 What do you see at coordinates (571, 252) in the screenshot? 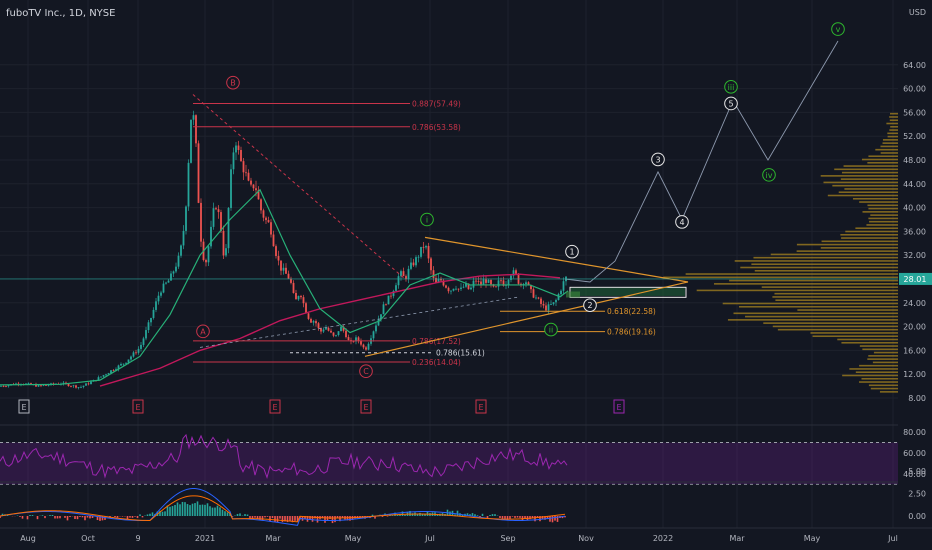
I see `wave-label: 1` at bounding box center [571, 252].